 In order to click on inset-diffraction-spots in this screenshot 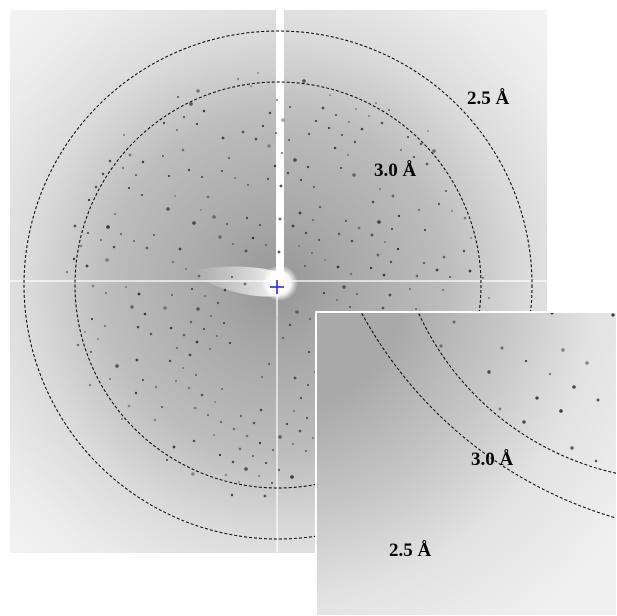, I will do `click(527, 387)`.